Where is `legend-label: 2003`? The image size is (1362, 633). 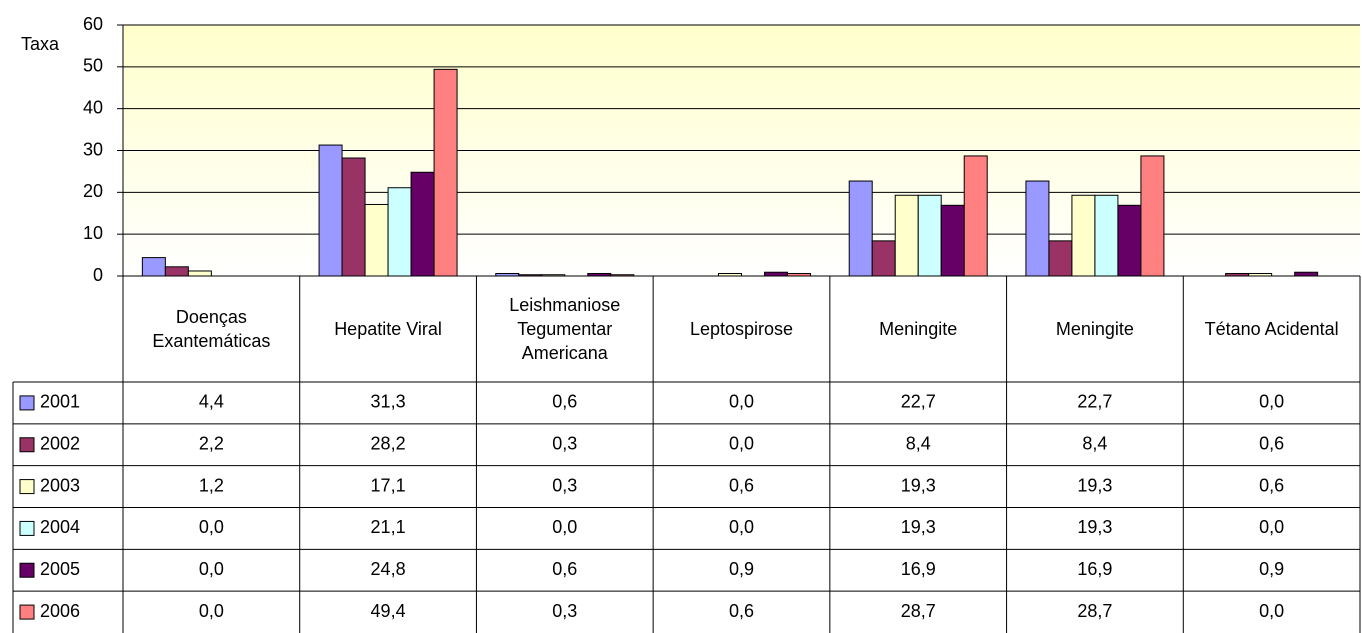
legend-label: 2003 is located at coordinates (60, 485).